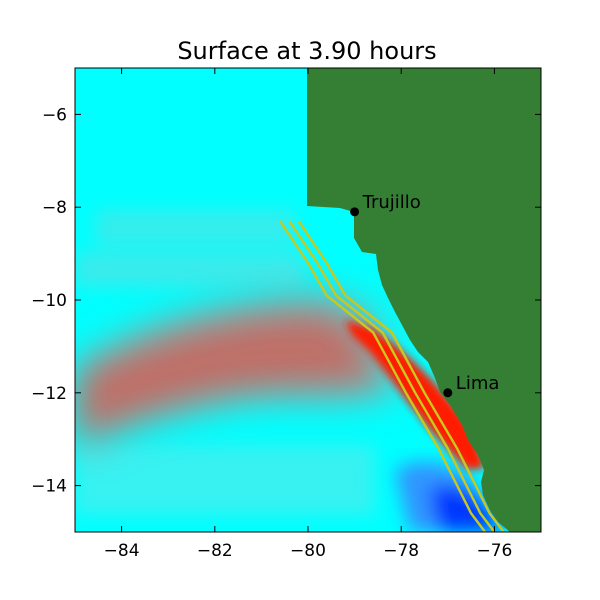 The width and height of the screenshot is (600, 600). Describe the element at coordinates (215, 551) in the screenshot. I see `x-tick-label: −82` at that location.